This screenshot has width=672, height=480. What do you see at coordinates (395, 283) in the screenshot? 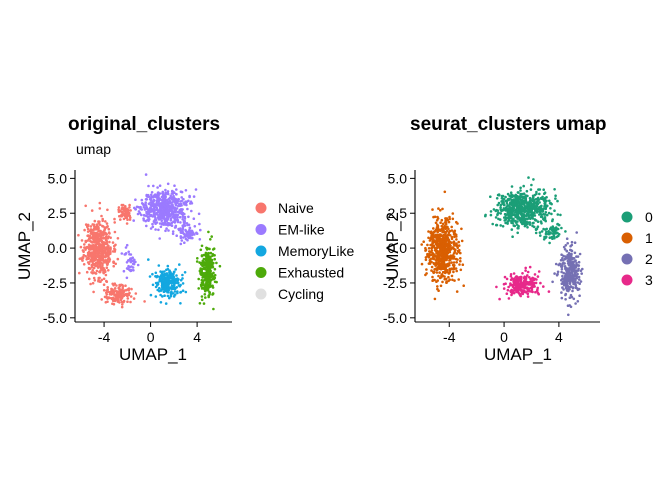
I see `y-tick-label: -2.5` at bounding box center [395, 283].